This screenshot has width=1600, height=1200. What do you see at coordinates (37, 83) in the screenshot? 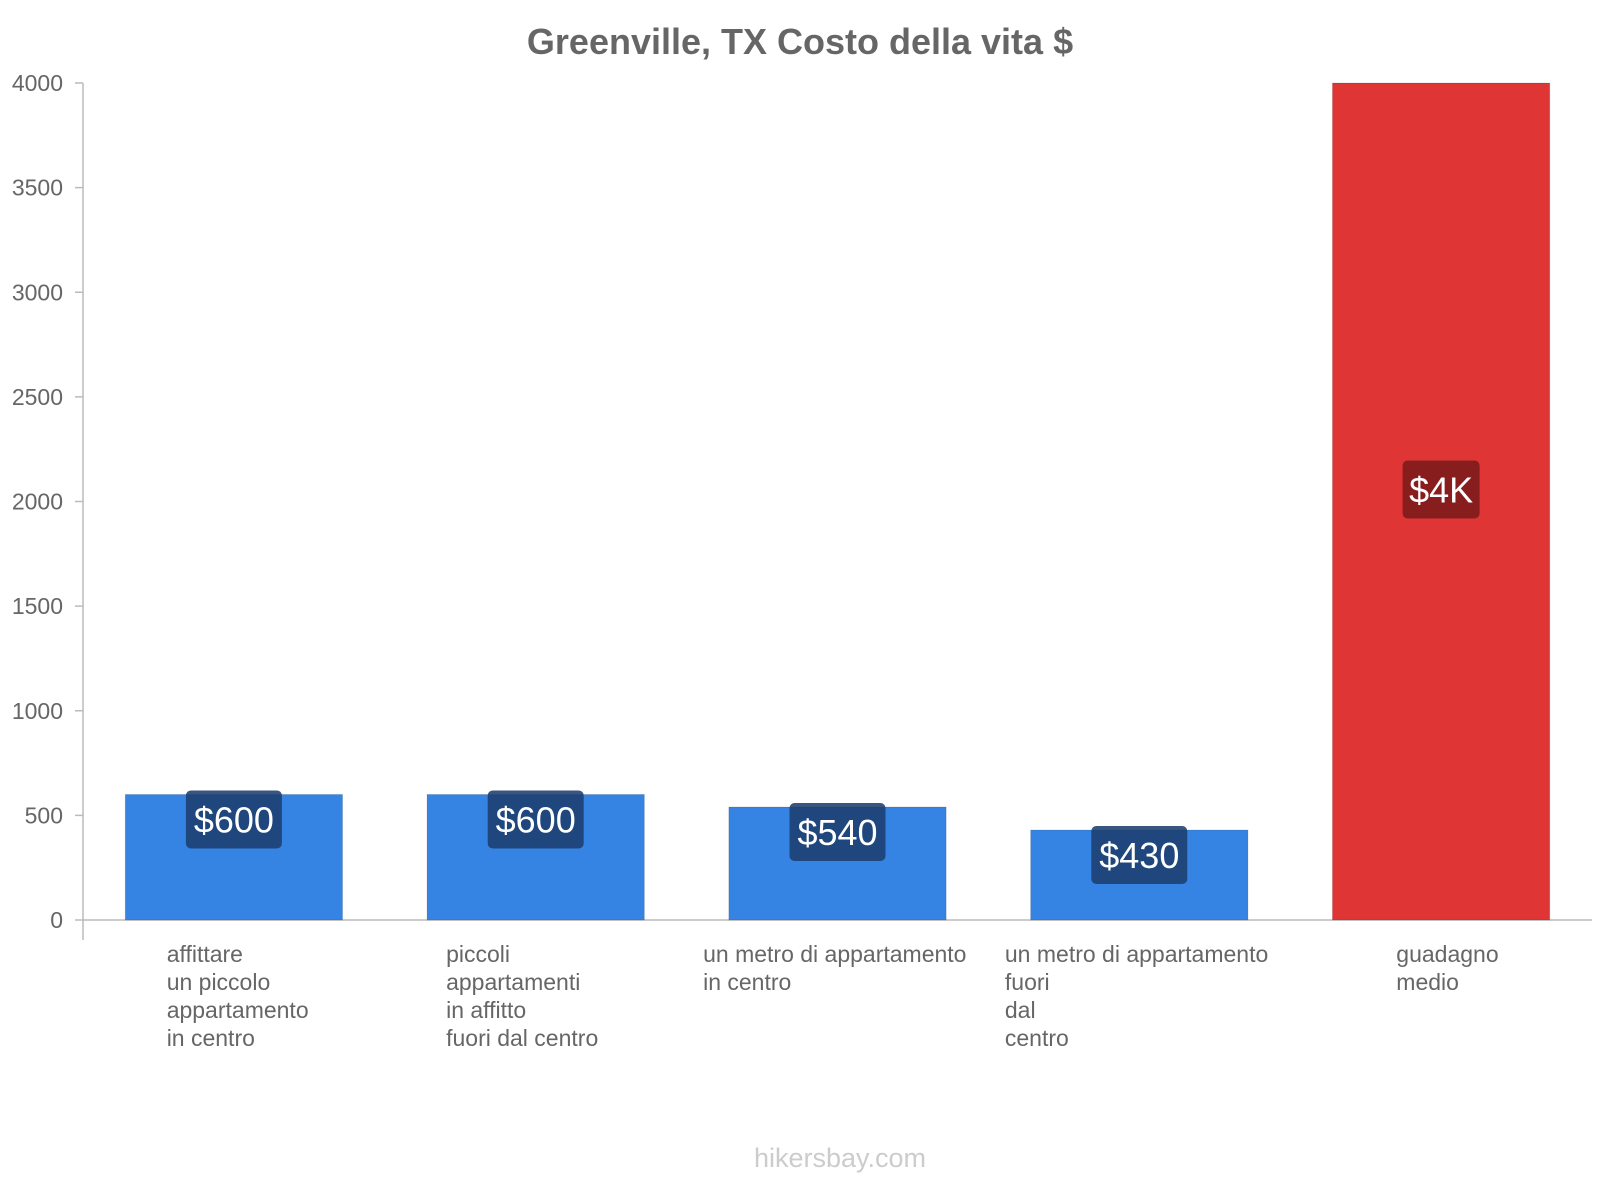
I see `y-tick-label: 4000` at bounding box center [37, 83].